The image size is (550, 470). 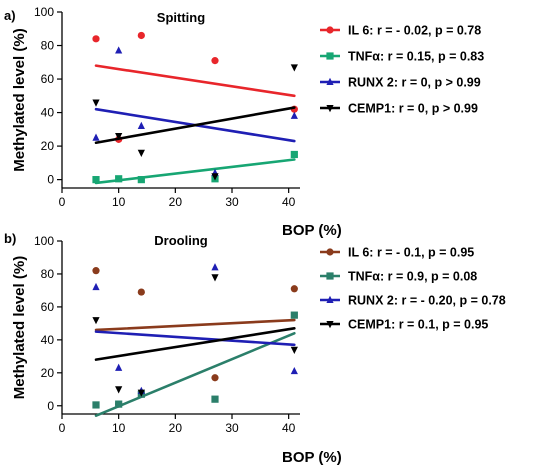 What do you see at coordinates (181, 17) in the screenshot?
I see `panel-title: Spitting` at bounding box center [181, 17].